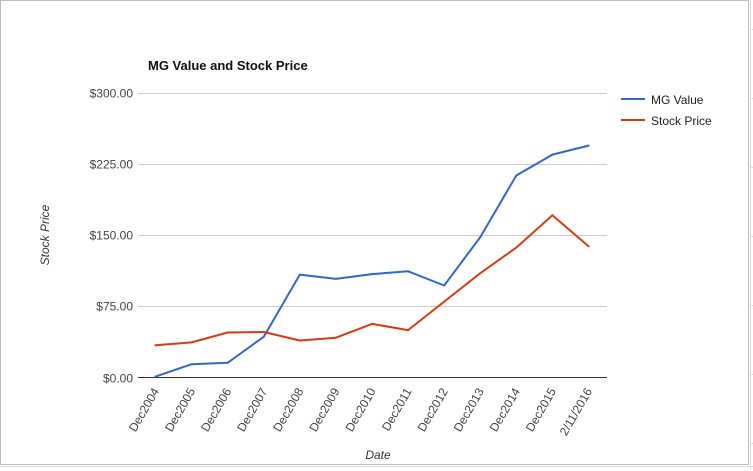  Describe the element at coordinates (45, 234) in the screenshot. I see `y-axis-label: Stock Price` at that location.